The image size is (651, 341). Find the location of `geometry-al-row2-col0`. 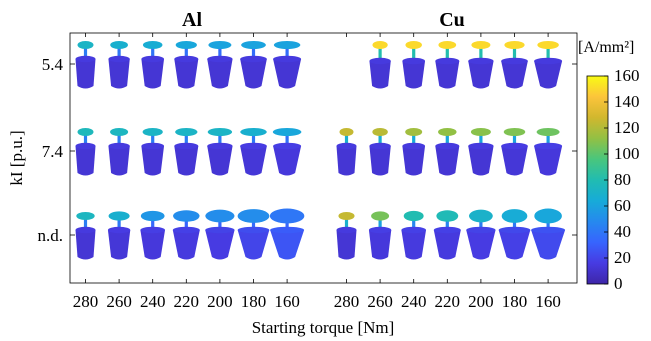

geometry-al-row2-col0 is located at coordinates (85, 236).